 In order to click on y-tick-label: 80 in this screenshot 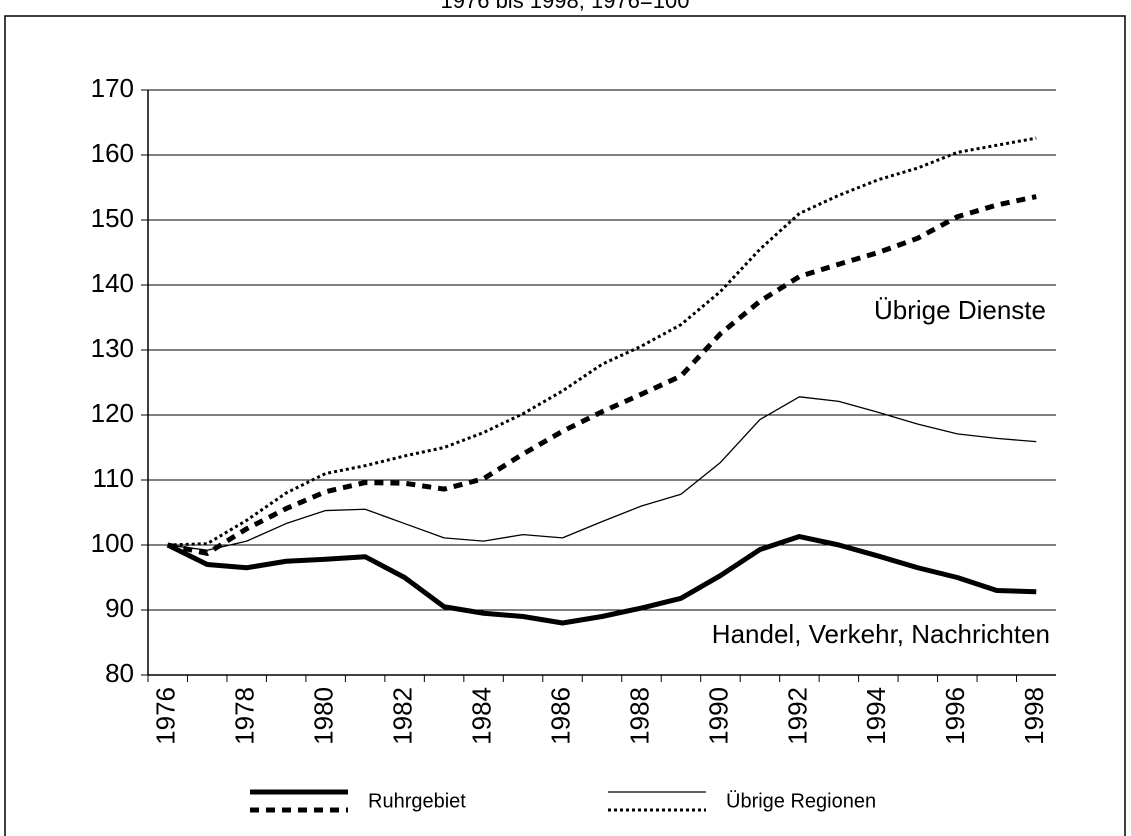, I will do `click(119, 673)`.